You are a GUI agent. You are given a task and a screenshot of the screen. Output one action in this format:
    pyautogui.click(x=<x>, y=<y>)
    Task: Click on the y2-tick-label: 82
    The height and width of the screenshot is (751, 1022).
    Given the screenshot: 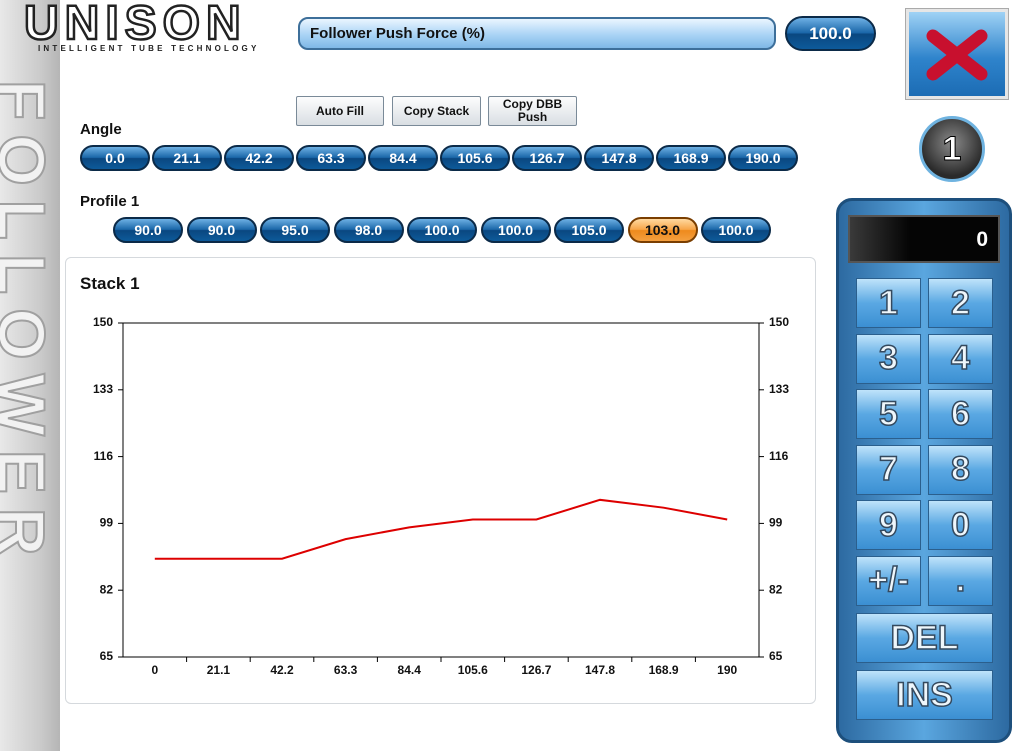 What is the action you would take?
    pyautogui.click(x=776, y=589)
    